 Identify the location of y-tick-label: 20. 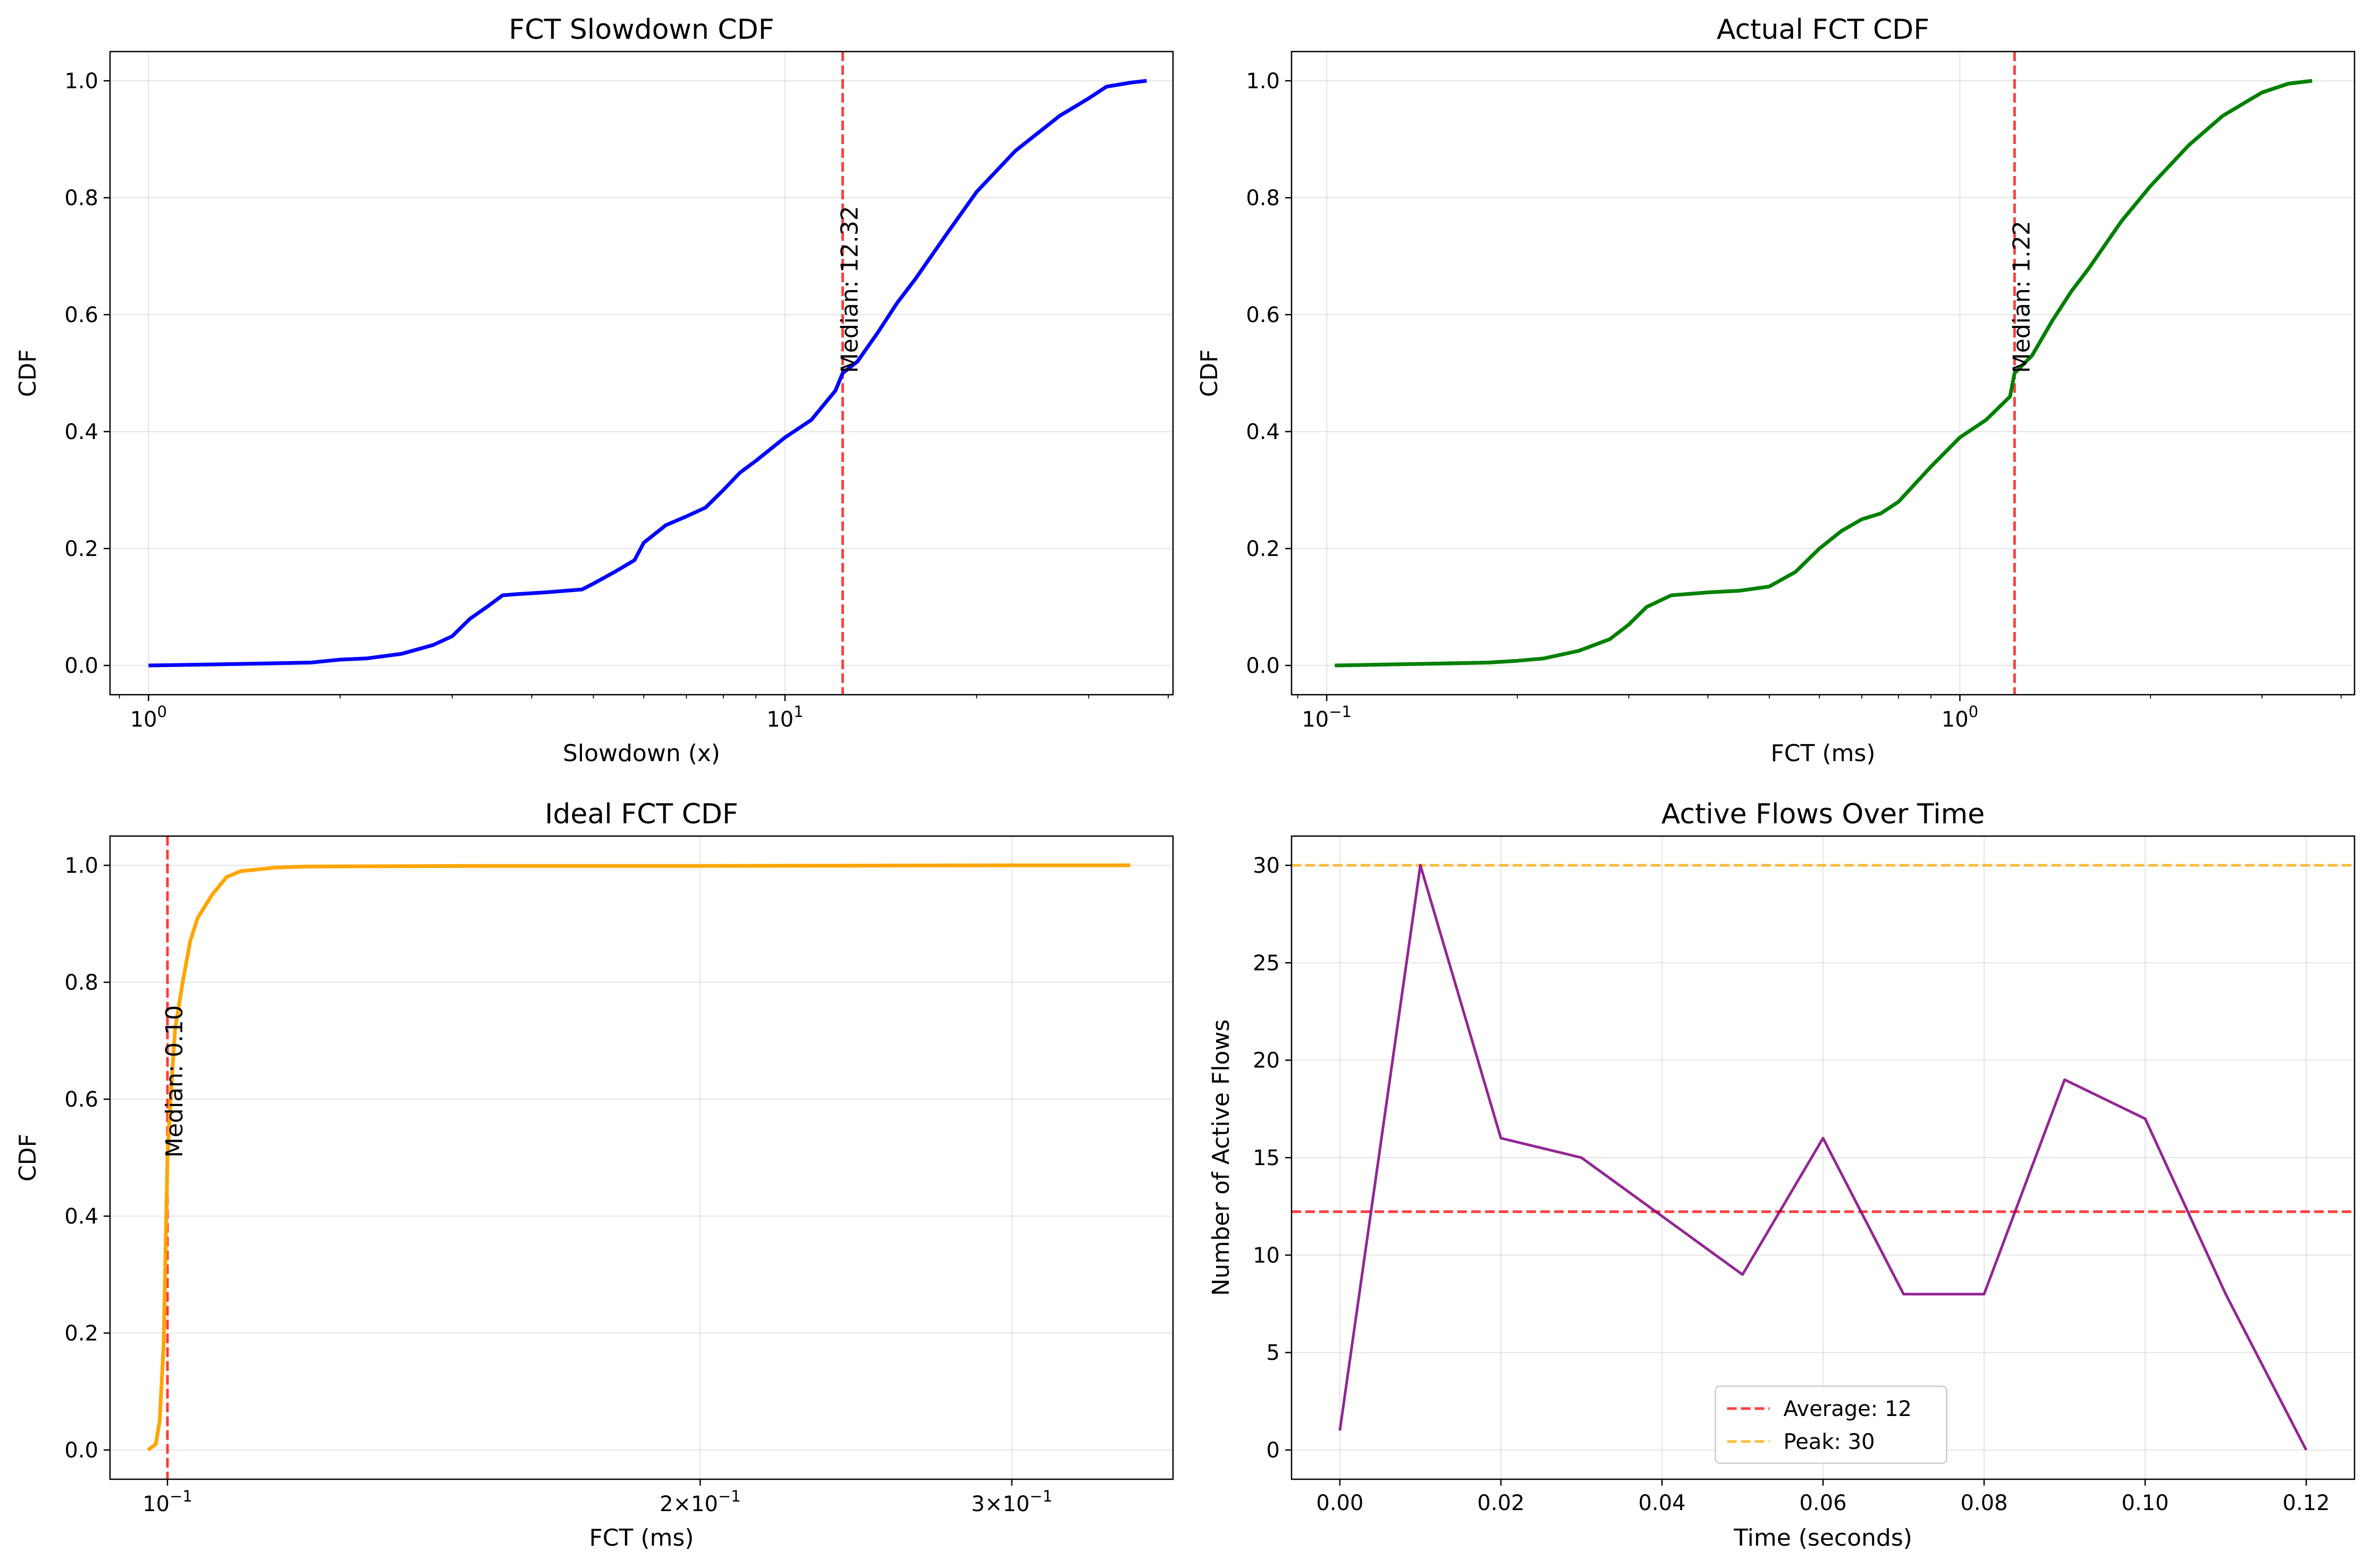
(1267, 1061).